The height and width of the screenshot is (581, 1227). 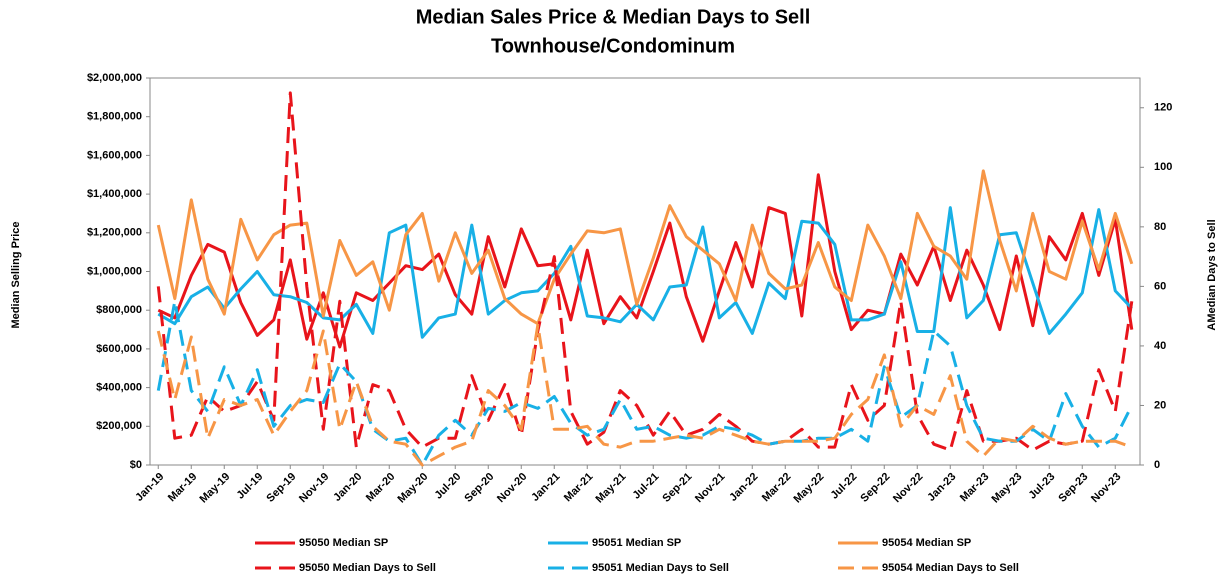 What do you see at coordinates (926, 543) in the screenshot?
I see `legend-label: 95054 Median SP` at bounding box center [926, 543].